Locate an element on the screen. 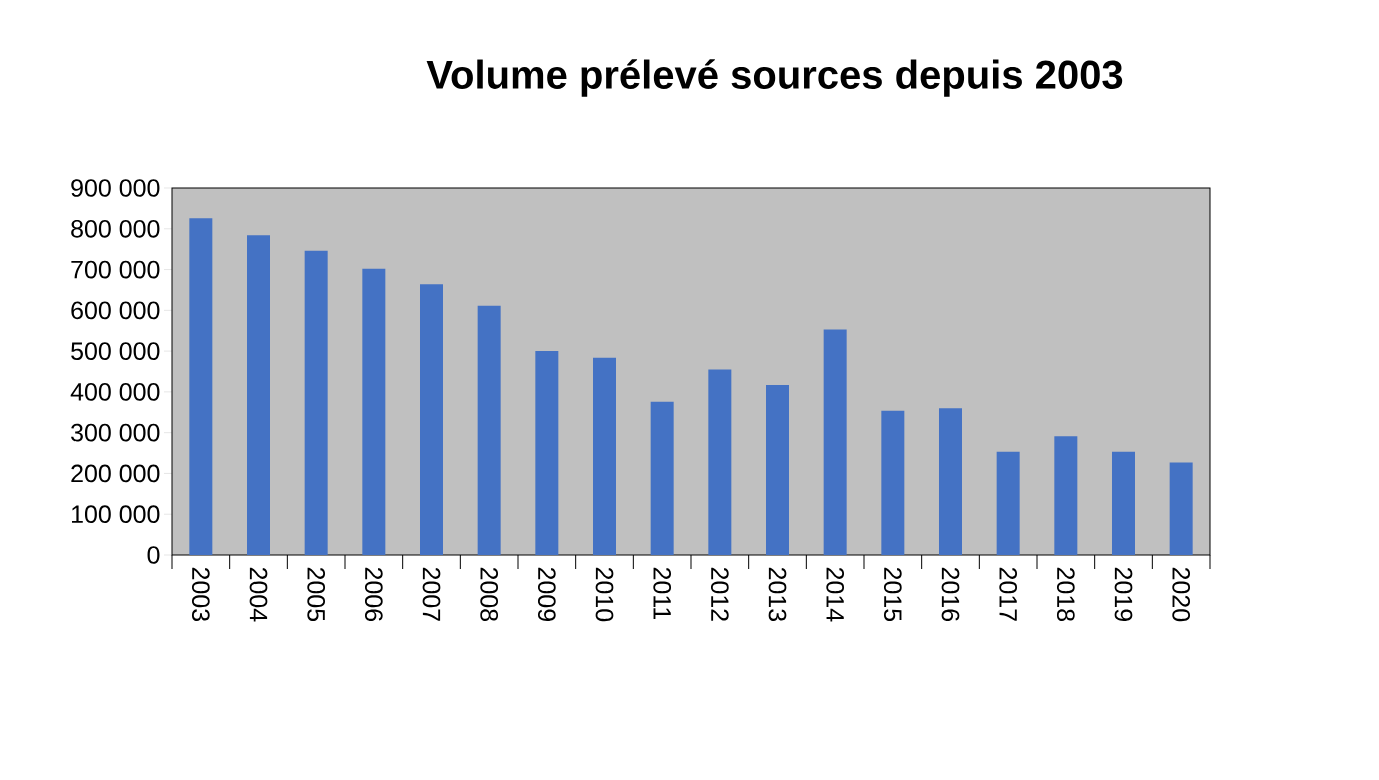 Image resolution: width=1379 pixels, height=780 pixels. y-tick-label: 400 000 is located at coordinates (115, 392).